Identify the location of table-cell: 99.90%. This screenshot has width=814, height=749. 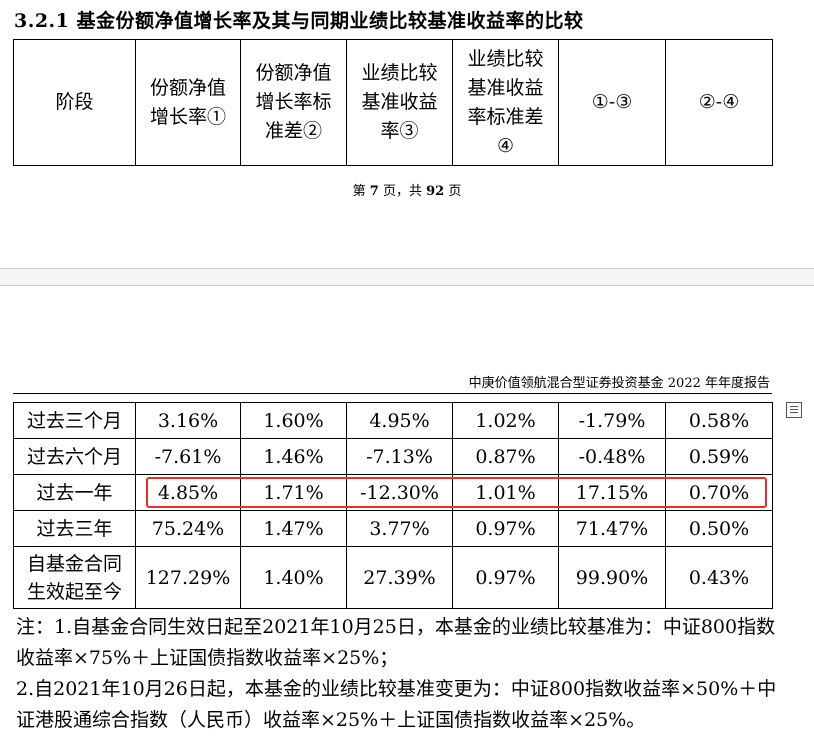
(612, 577).